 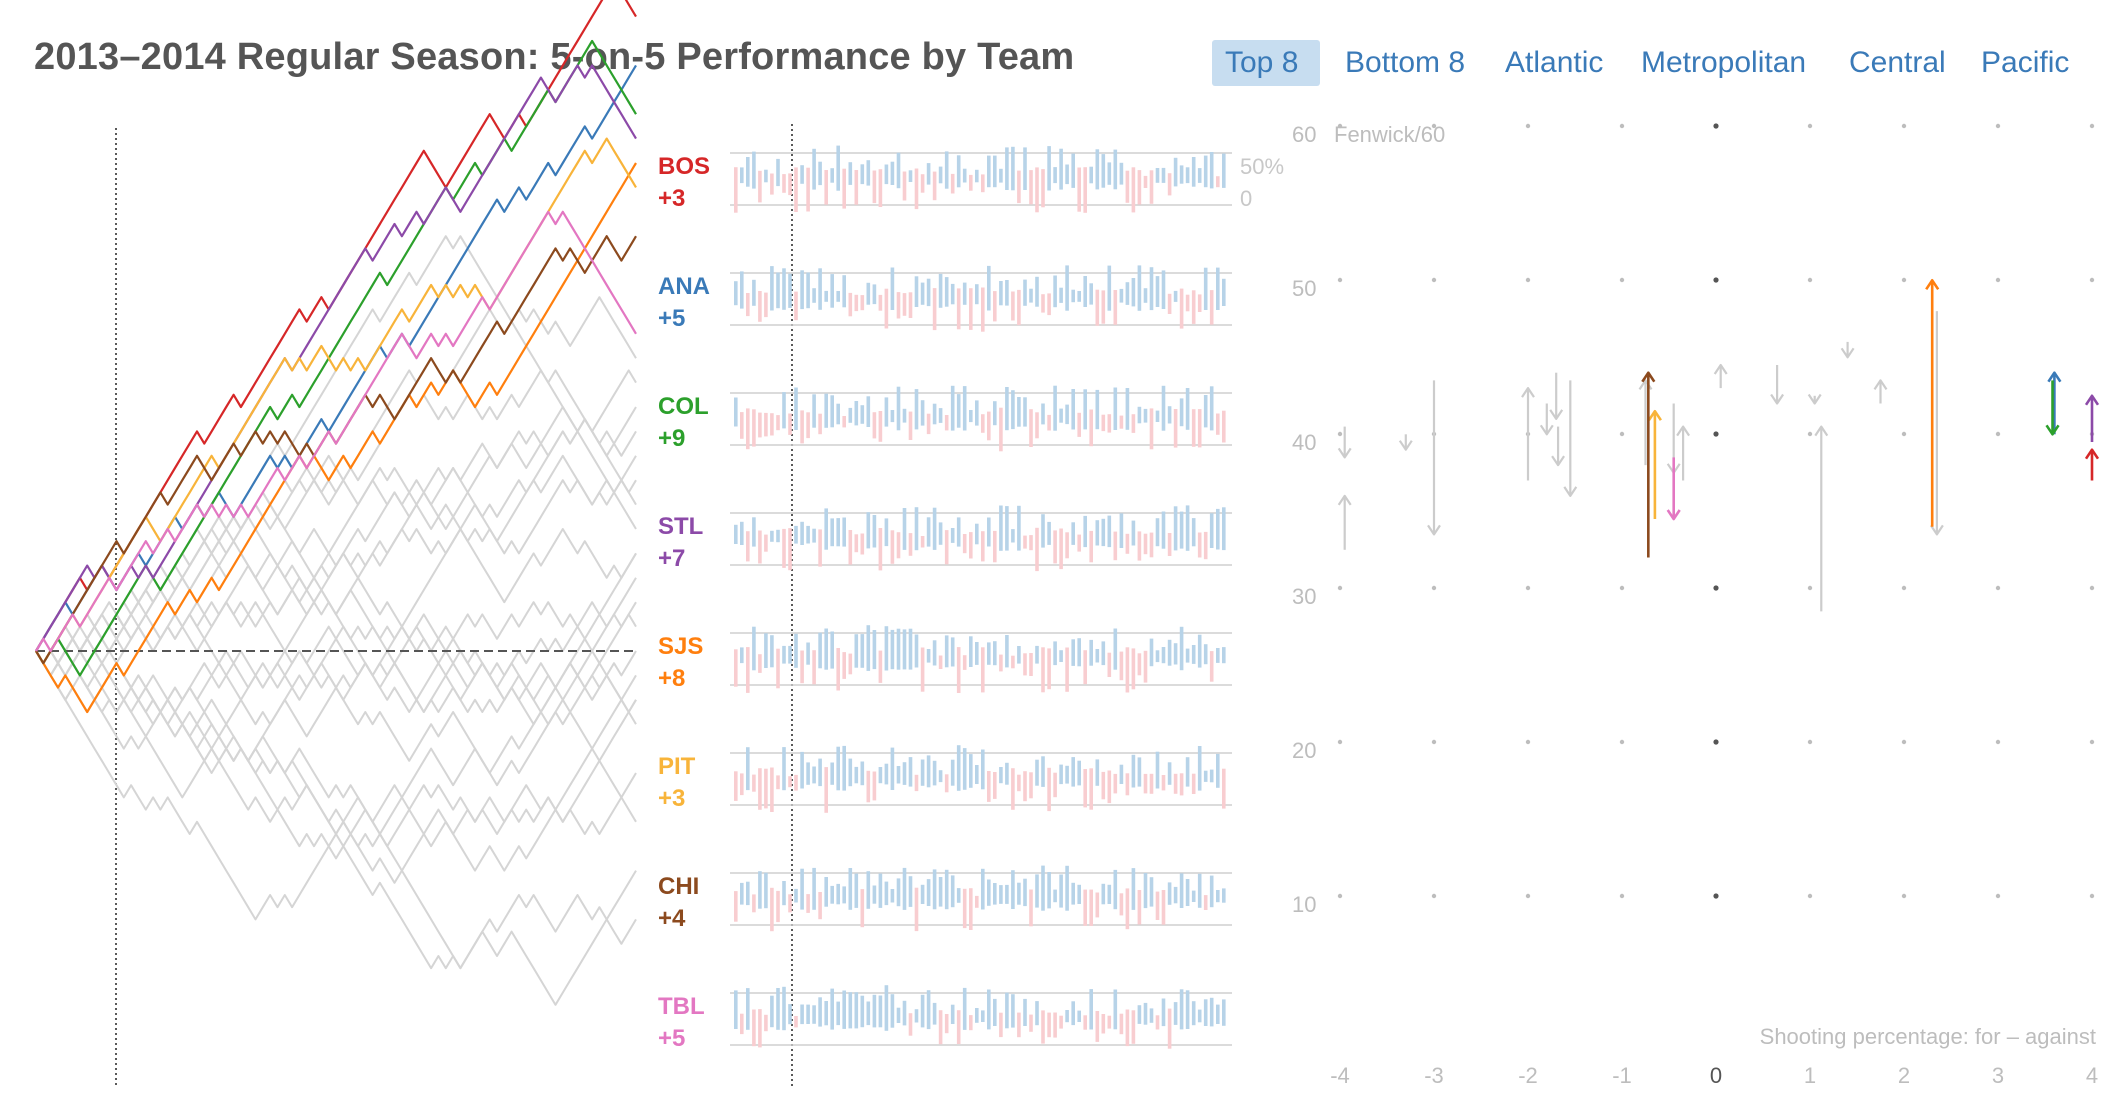 I want to click on filter-bottom-8: Bottom 8, so click(x=1405, y=62).